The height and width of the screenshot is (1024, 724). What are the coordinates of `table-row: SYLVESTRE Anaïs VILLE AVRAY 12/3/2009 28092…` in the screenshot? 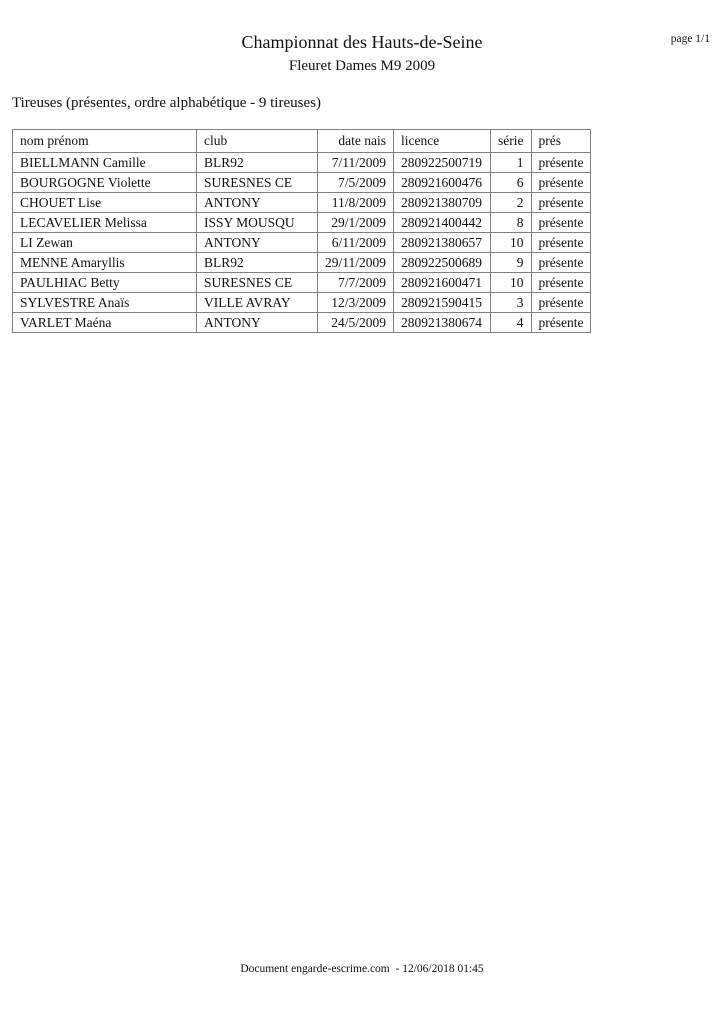 It's located at (302, 302).